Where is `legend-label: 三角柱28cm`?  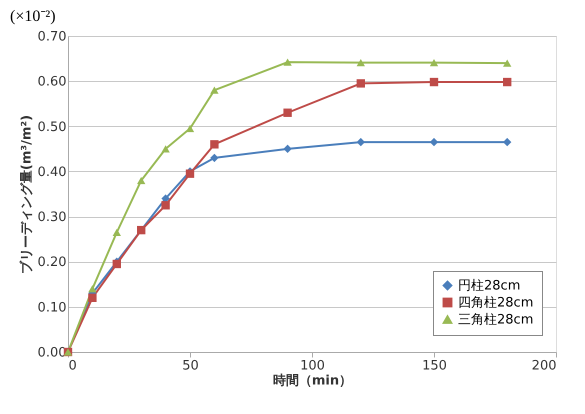
legend-label: 三角柱28cm is located at coordinates (496, 320).